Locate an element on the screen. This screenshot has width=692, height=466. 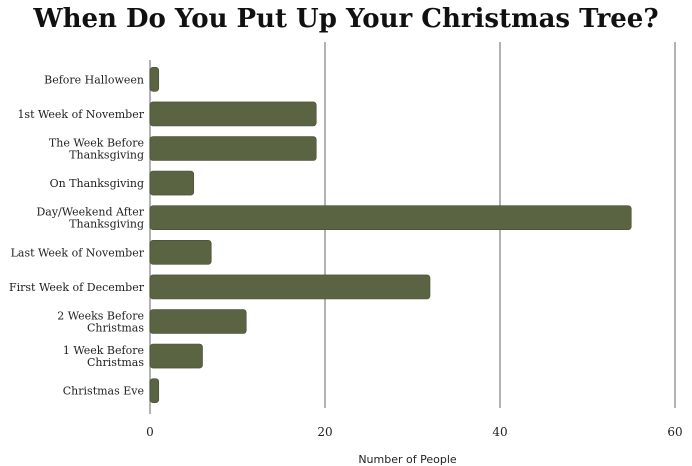
category-label: First Week of December is located at coordinates (77, 287).